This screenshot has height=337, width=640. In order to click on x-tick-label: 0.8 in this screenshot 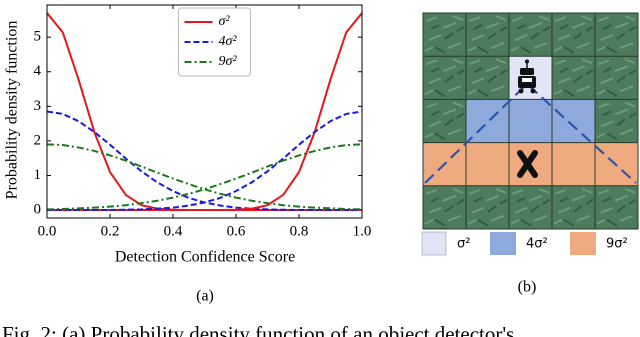, I will do `click(299, 231)`.